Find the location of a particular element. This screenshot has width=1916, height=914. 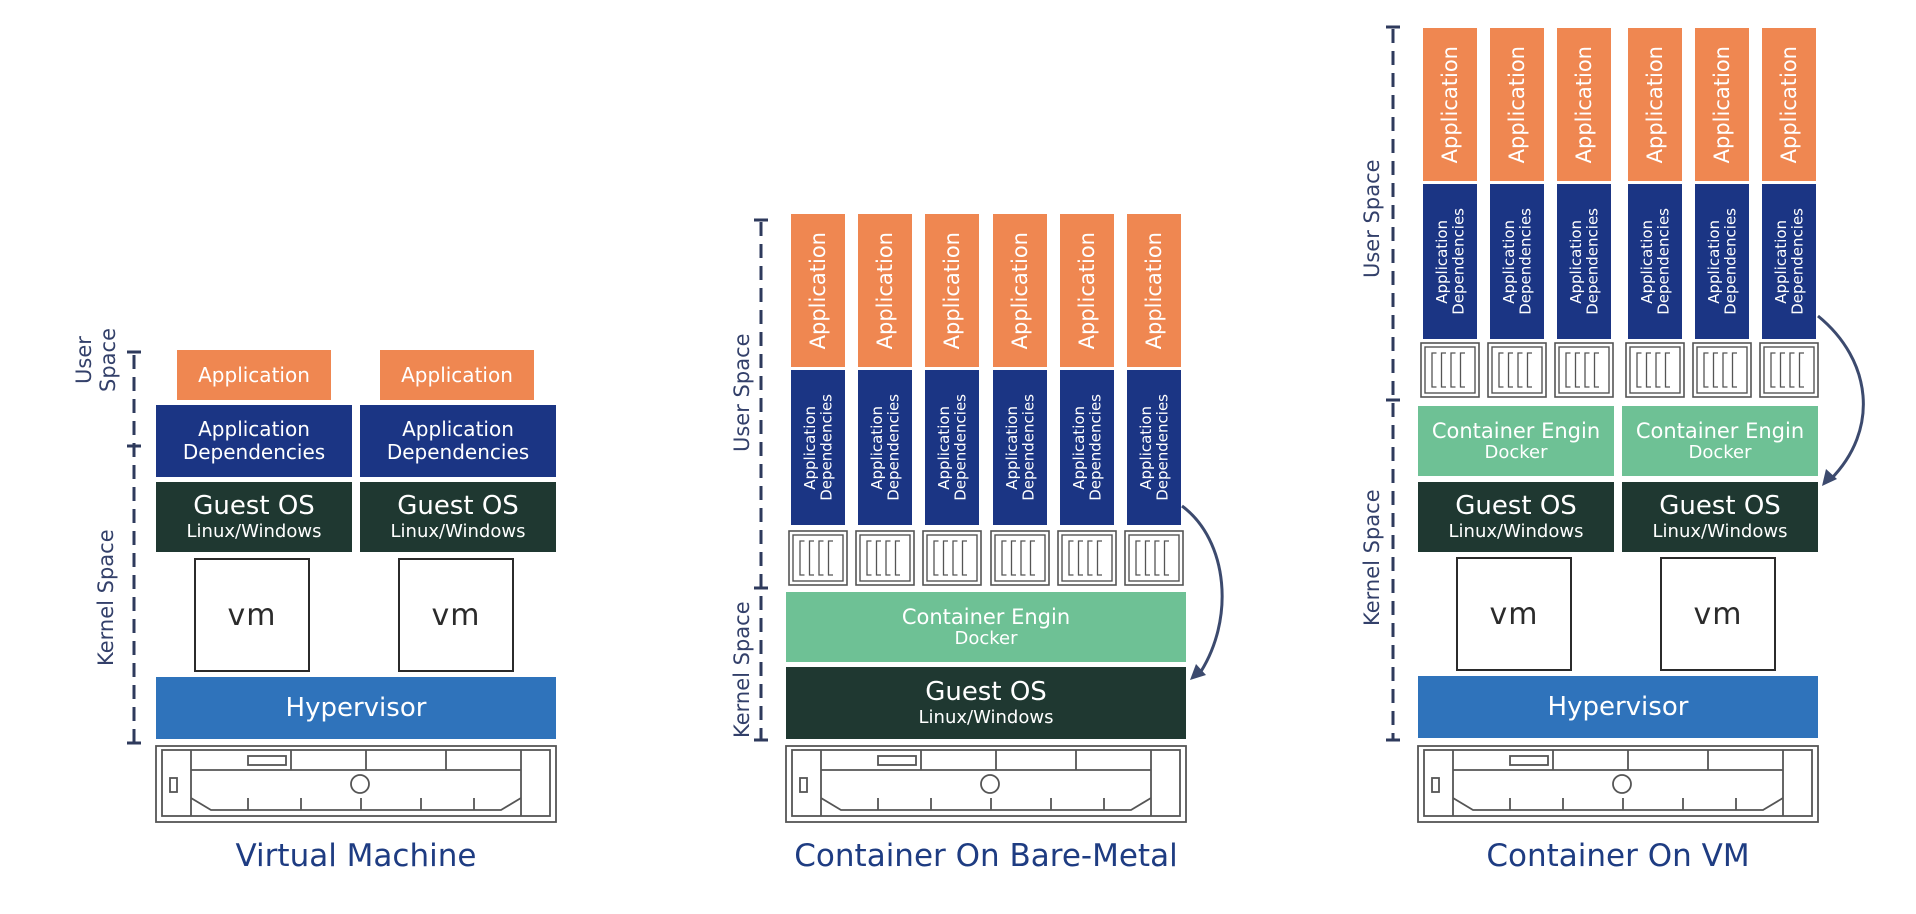

bare-metal-dependencies-4: Application Dependencies is located at coordinates (1020, 447).